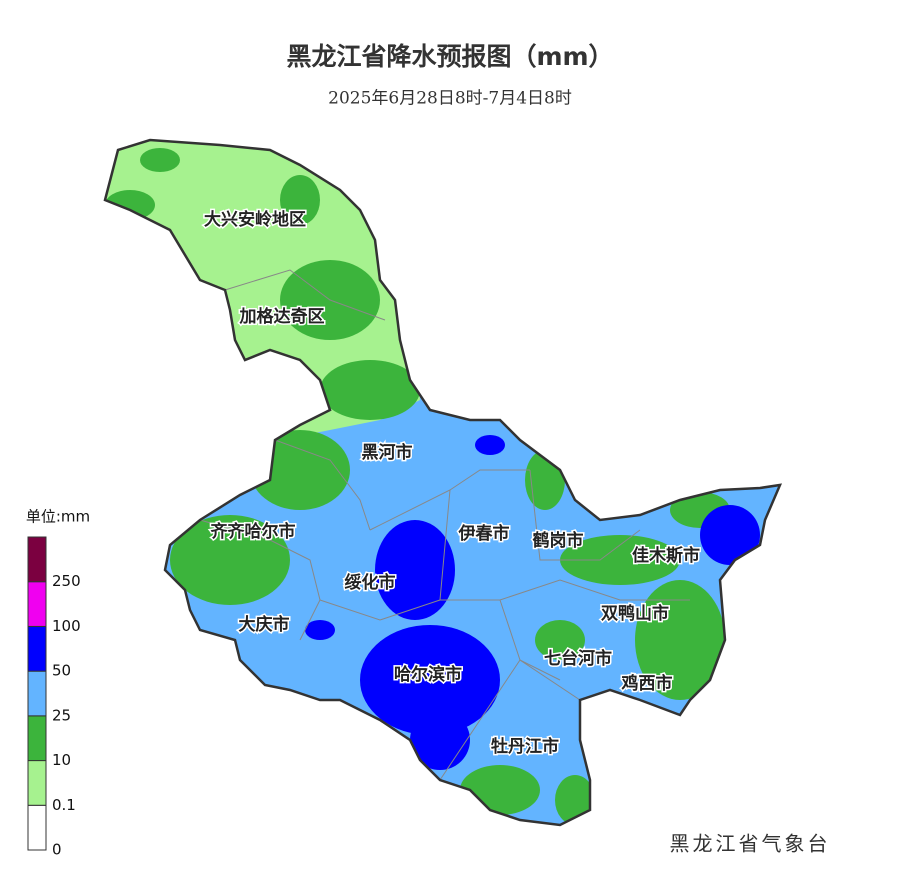  What do you see at coordinates (666, 555) in the screenshot?
I see `region-label: 佳木斯市` at bounding box center [666, 555].